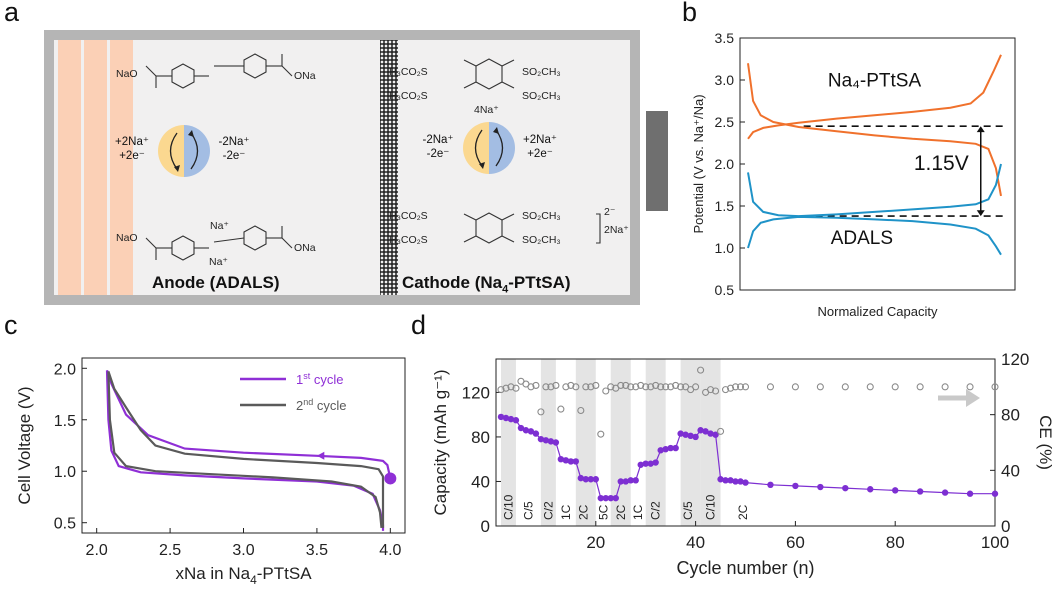 Image resolution: width=1058 pixels, height=589 pixels. I want to click on chart-d-xtick-label-3: 80, so click(895, 542).